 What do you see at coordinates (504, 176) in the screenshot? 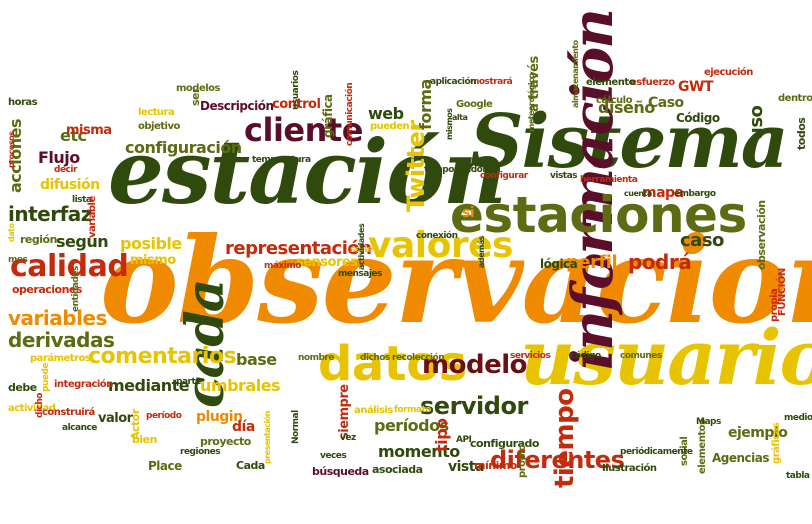
I see `cloud-word: configurar` at bounding box center [504, 176].